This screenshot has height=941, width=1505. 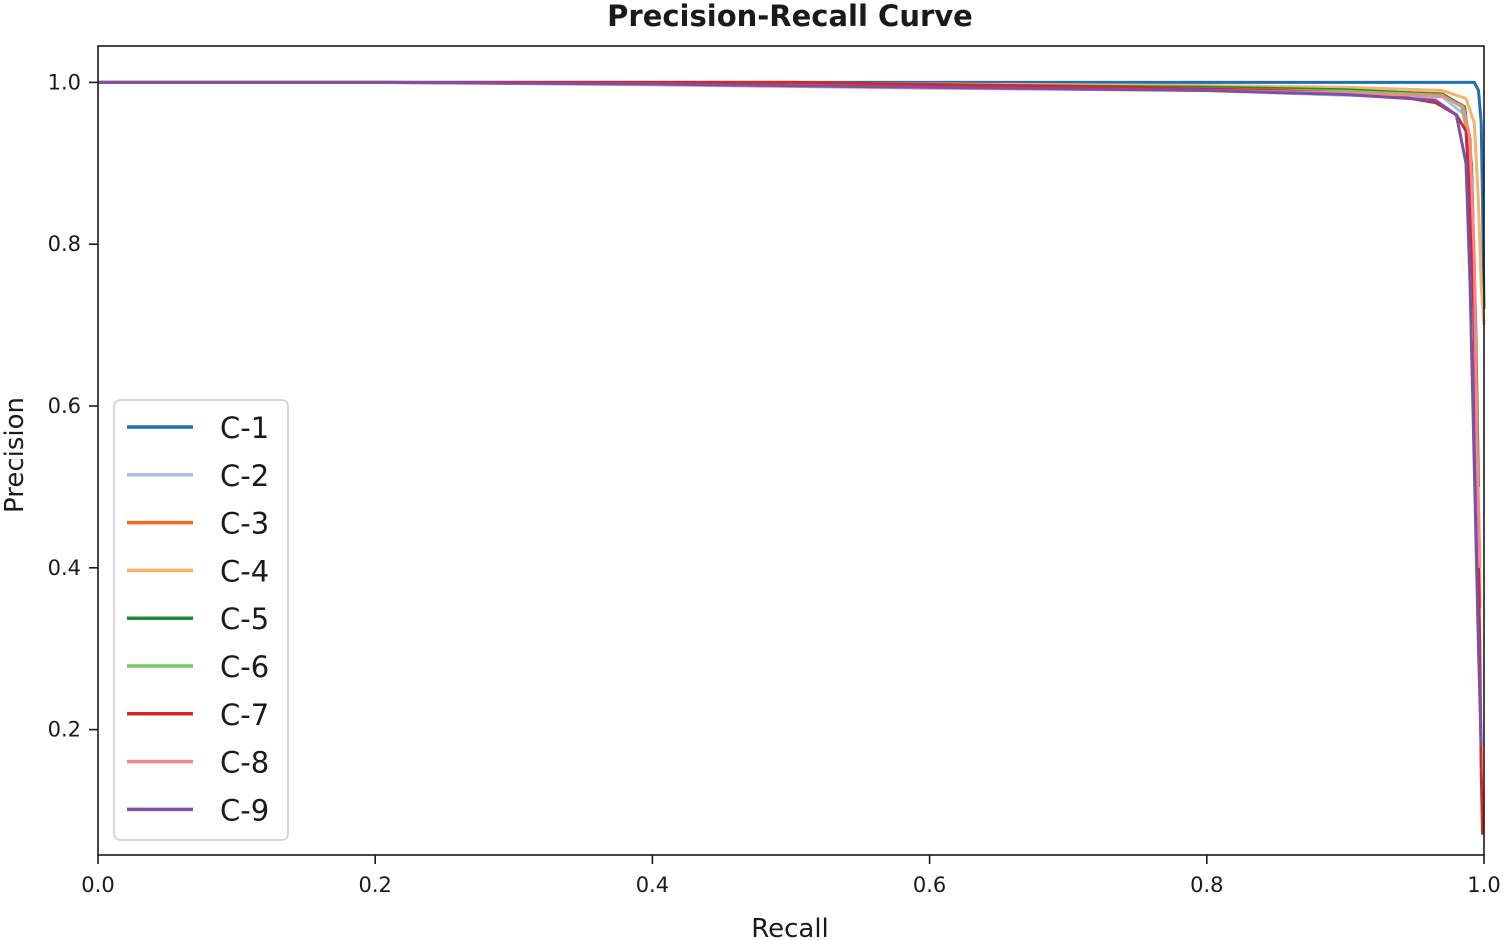 What do you see at coordinates (791, 876) in the screenshot?
I see `x-axis: 0.0 0.2 0.4 0.6 0.8 1.0` at bounding box center [791, 876].